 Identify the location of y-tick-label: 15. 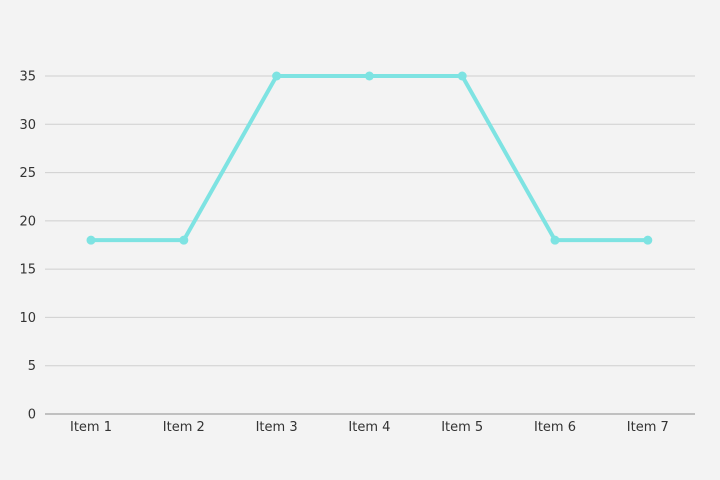
(27, 270).